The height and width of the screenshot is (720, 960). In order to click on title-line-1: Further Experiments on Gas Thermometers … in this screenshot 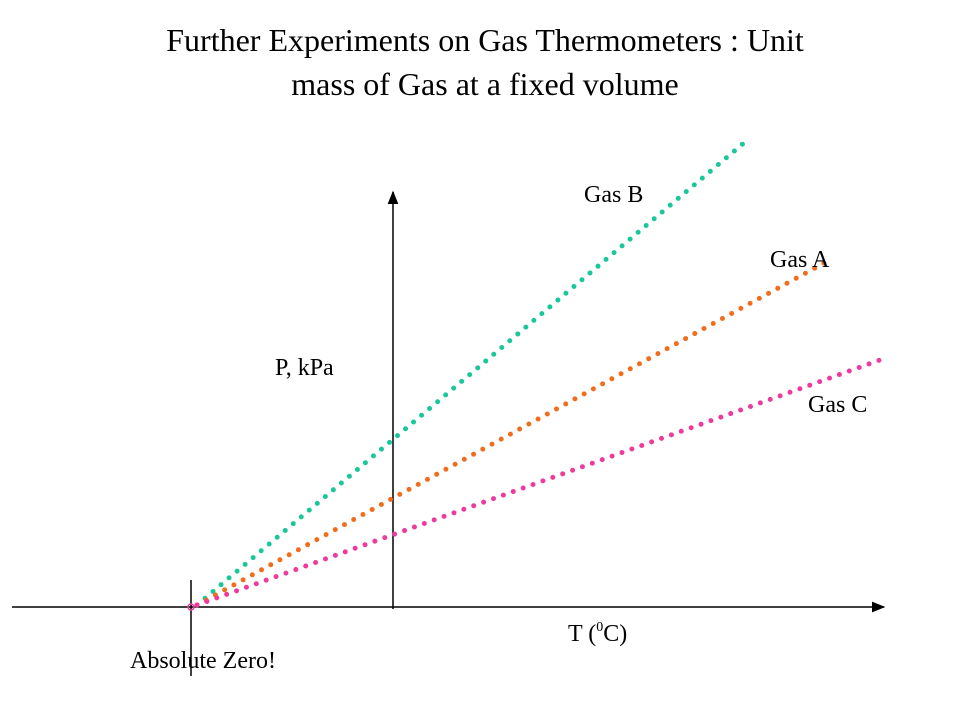, I will do `click(485, 40)`.